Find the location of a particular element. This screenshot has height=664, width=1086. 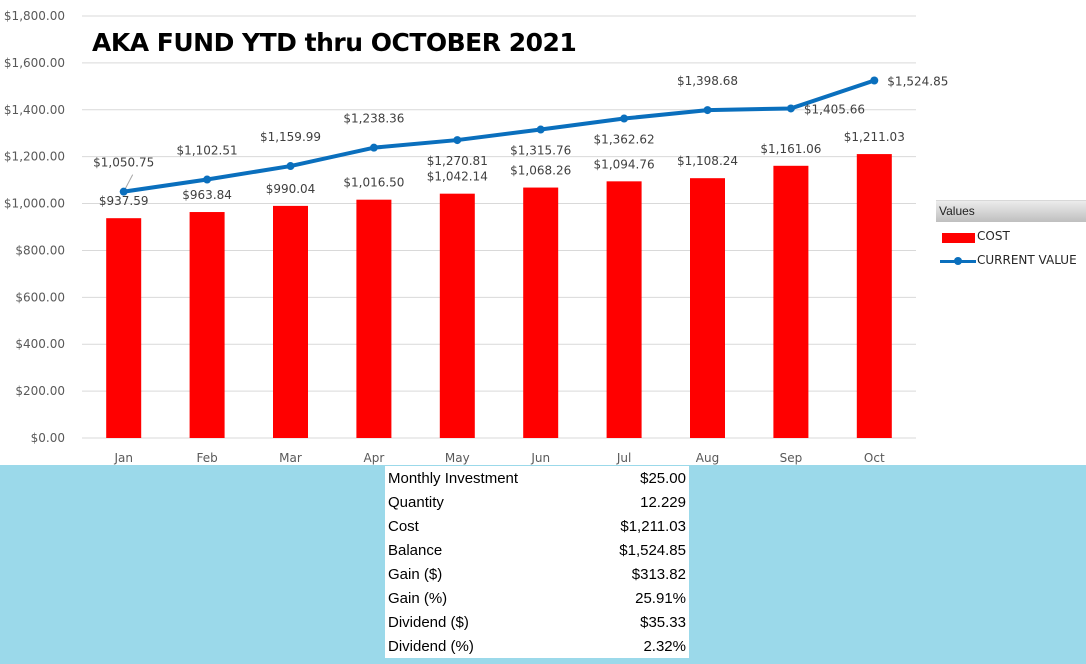

row-value: $25.00 is located at coordinates (663, 478).